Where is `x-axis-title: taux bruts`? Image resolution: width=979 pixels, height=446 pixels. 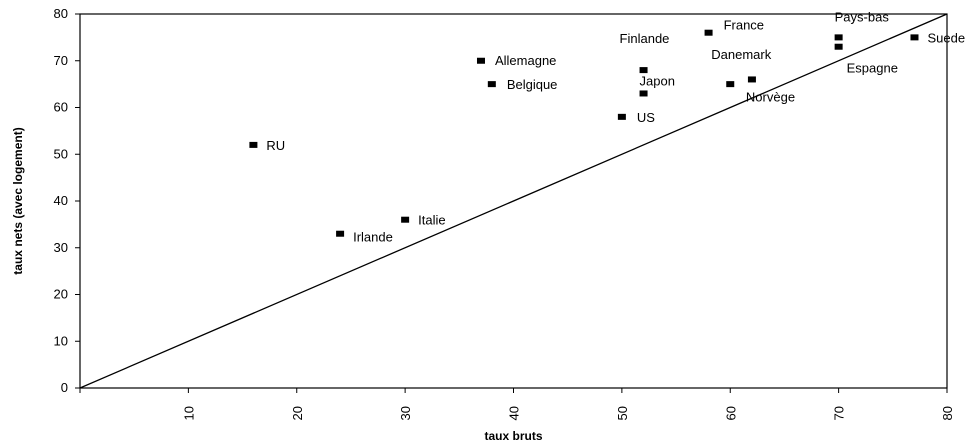
x-axis-title: taux bruts is located at coordinates (513, 436).